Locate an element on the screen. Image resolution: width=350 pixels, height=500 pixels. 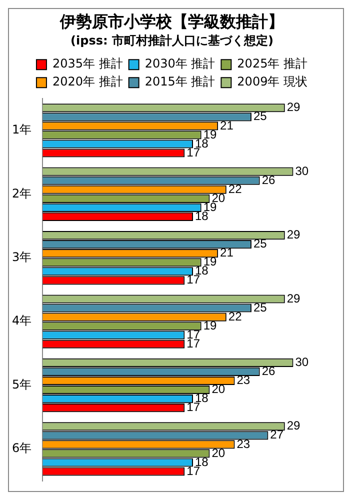
y-tick-label: 1年 is located at coordinates (22, 129).